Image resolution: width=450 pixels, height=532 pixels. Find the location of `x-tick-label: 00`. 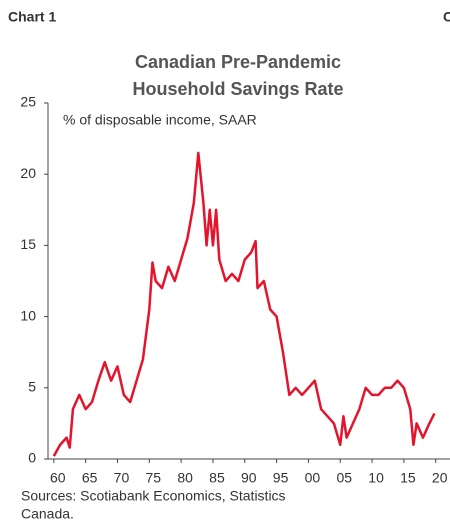

x-tick-label: 00 is located at coordinates (313, 478).